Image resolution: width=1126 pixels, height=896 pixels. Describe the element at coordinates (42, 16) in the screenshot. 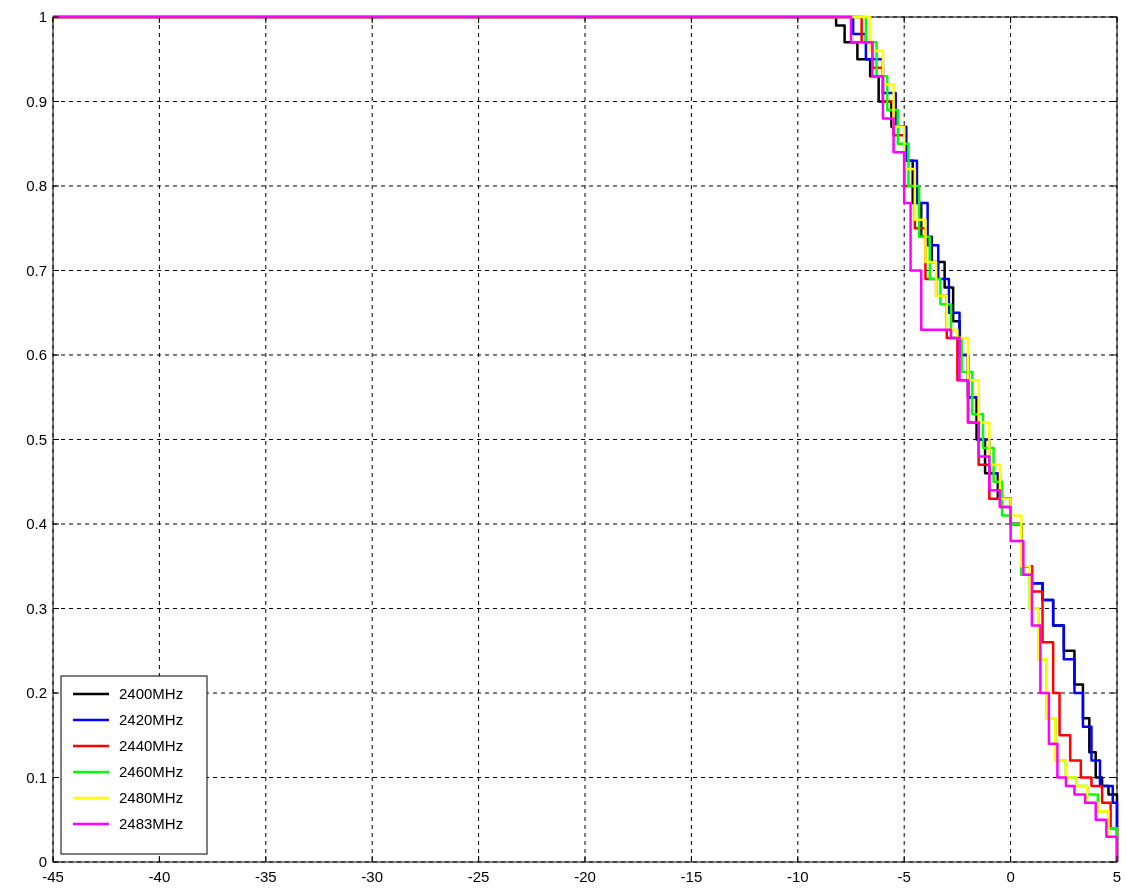

I see `y-tick-label: 1` at that location.